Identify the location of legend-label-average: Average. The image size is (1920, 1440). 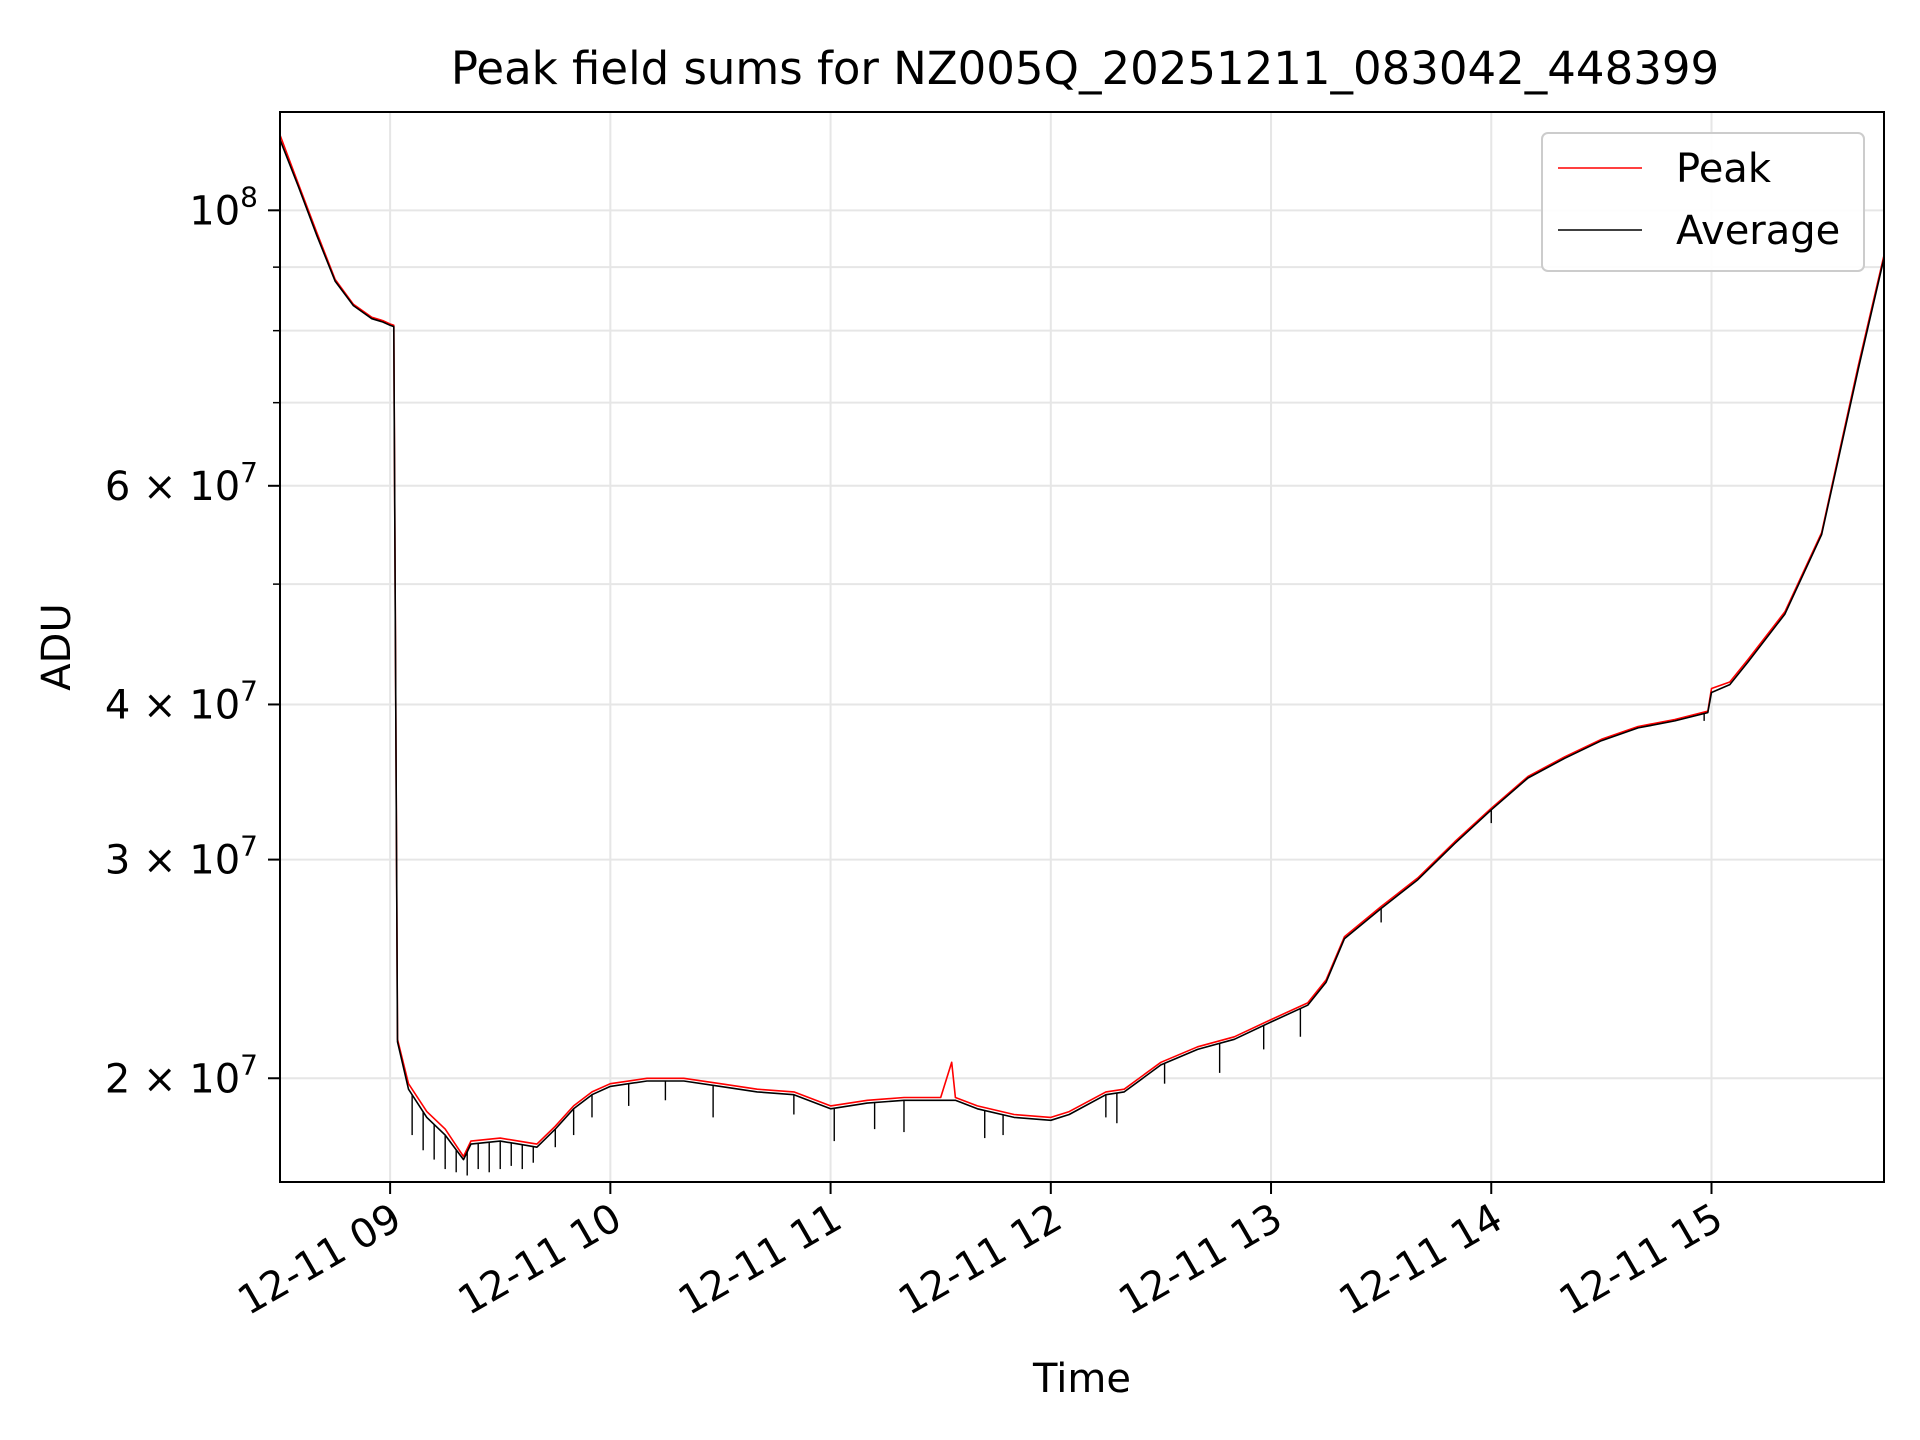
(1758, 231).